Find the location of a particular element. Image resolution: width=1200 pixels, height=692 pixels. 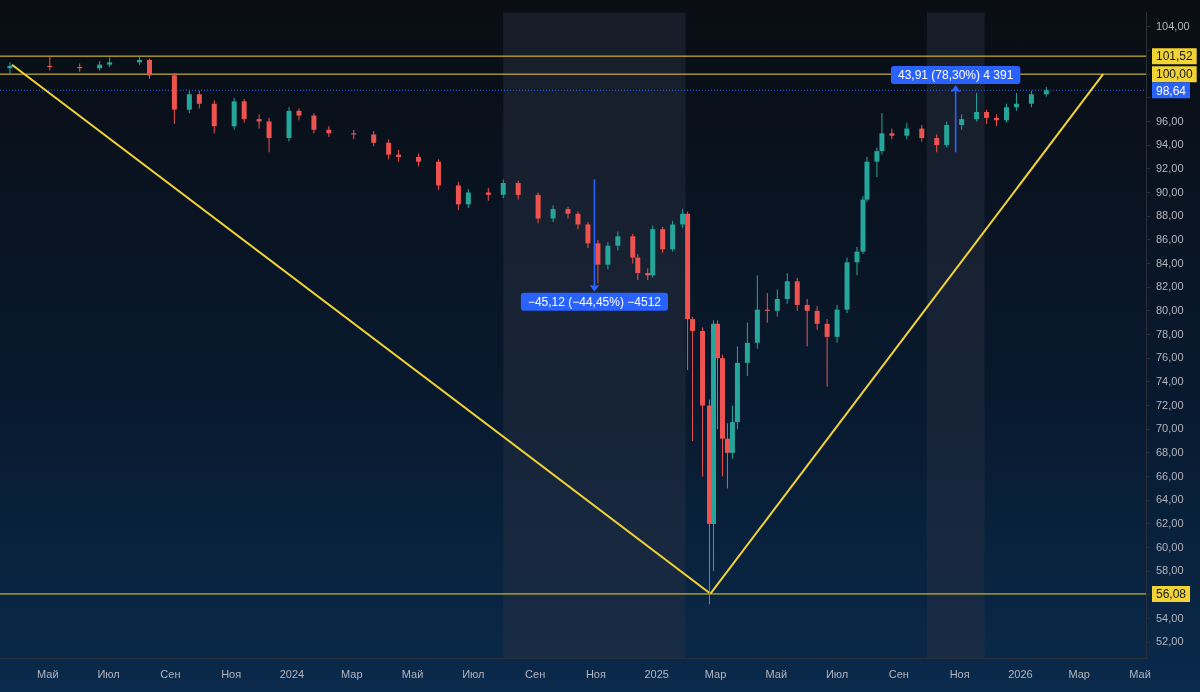

y-tick-label: 62,00 is located at coordinates (1170, 522).